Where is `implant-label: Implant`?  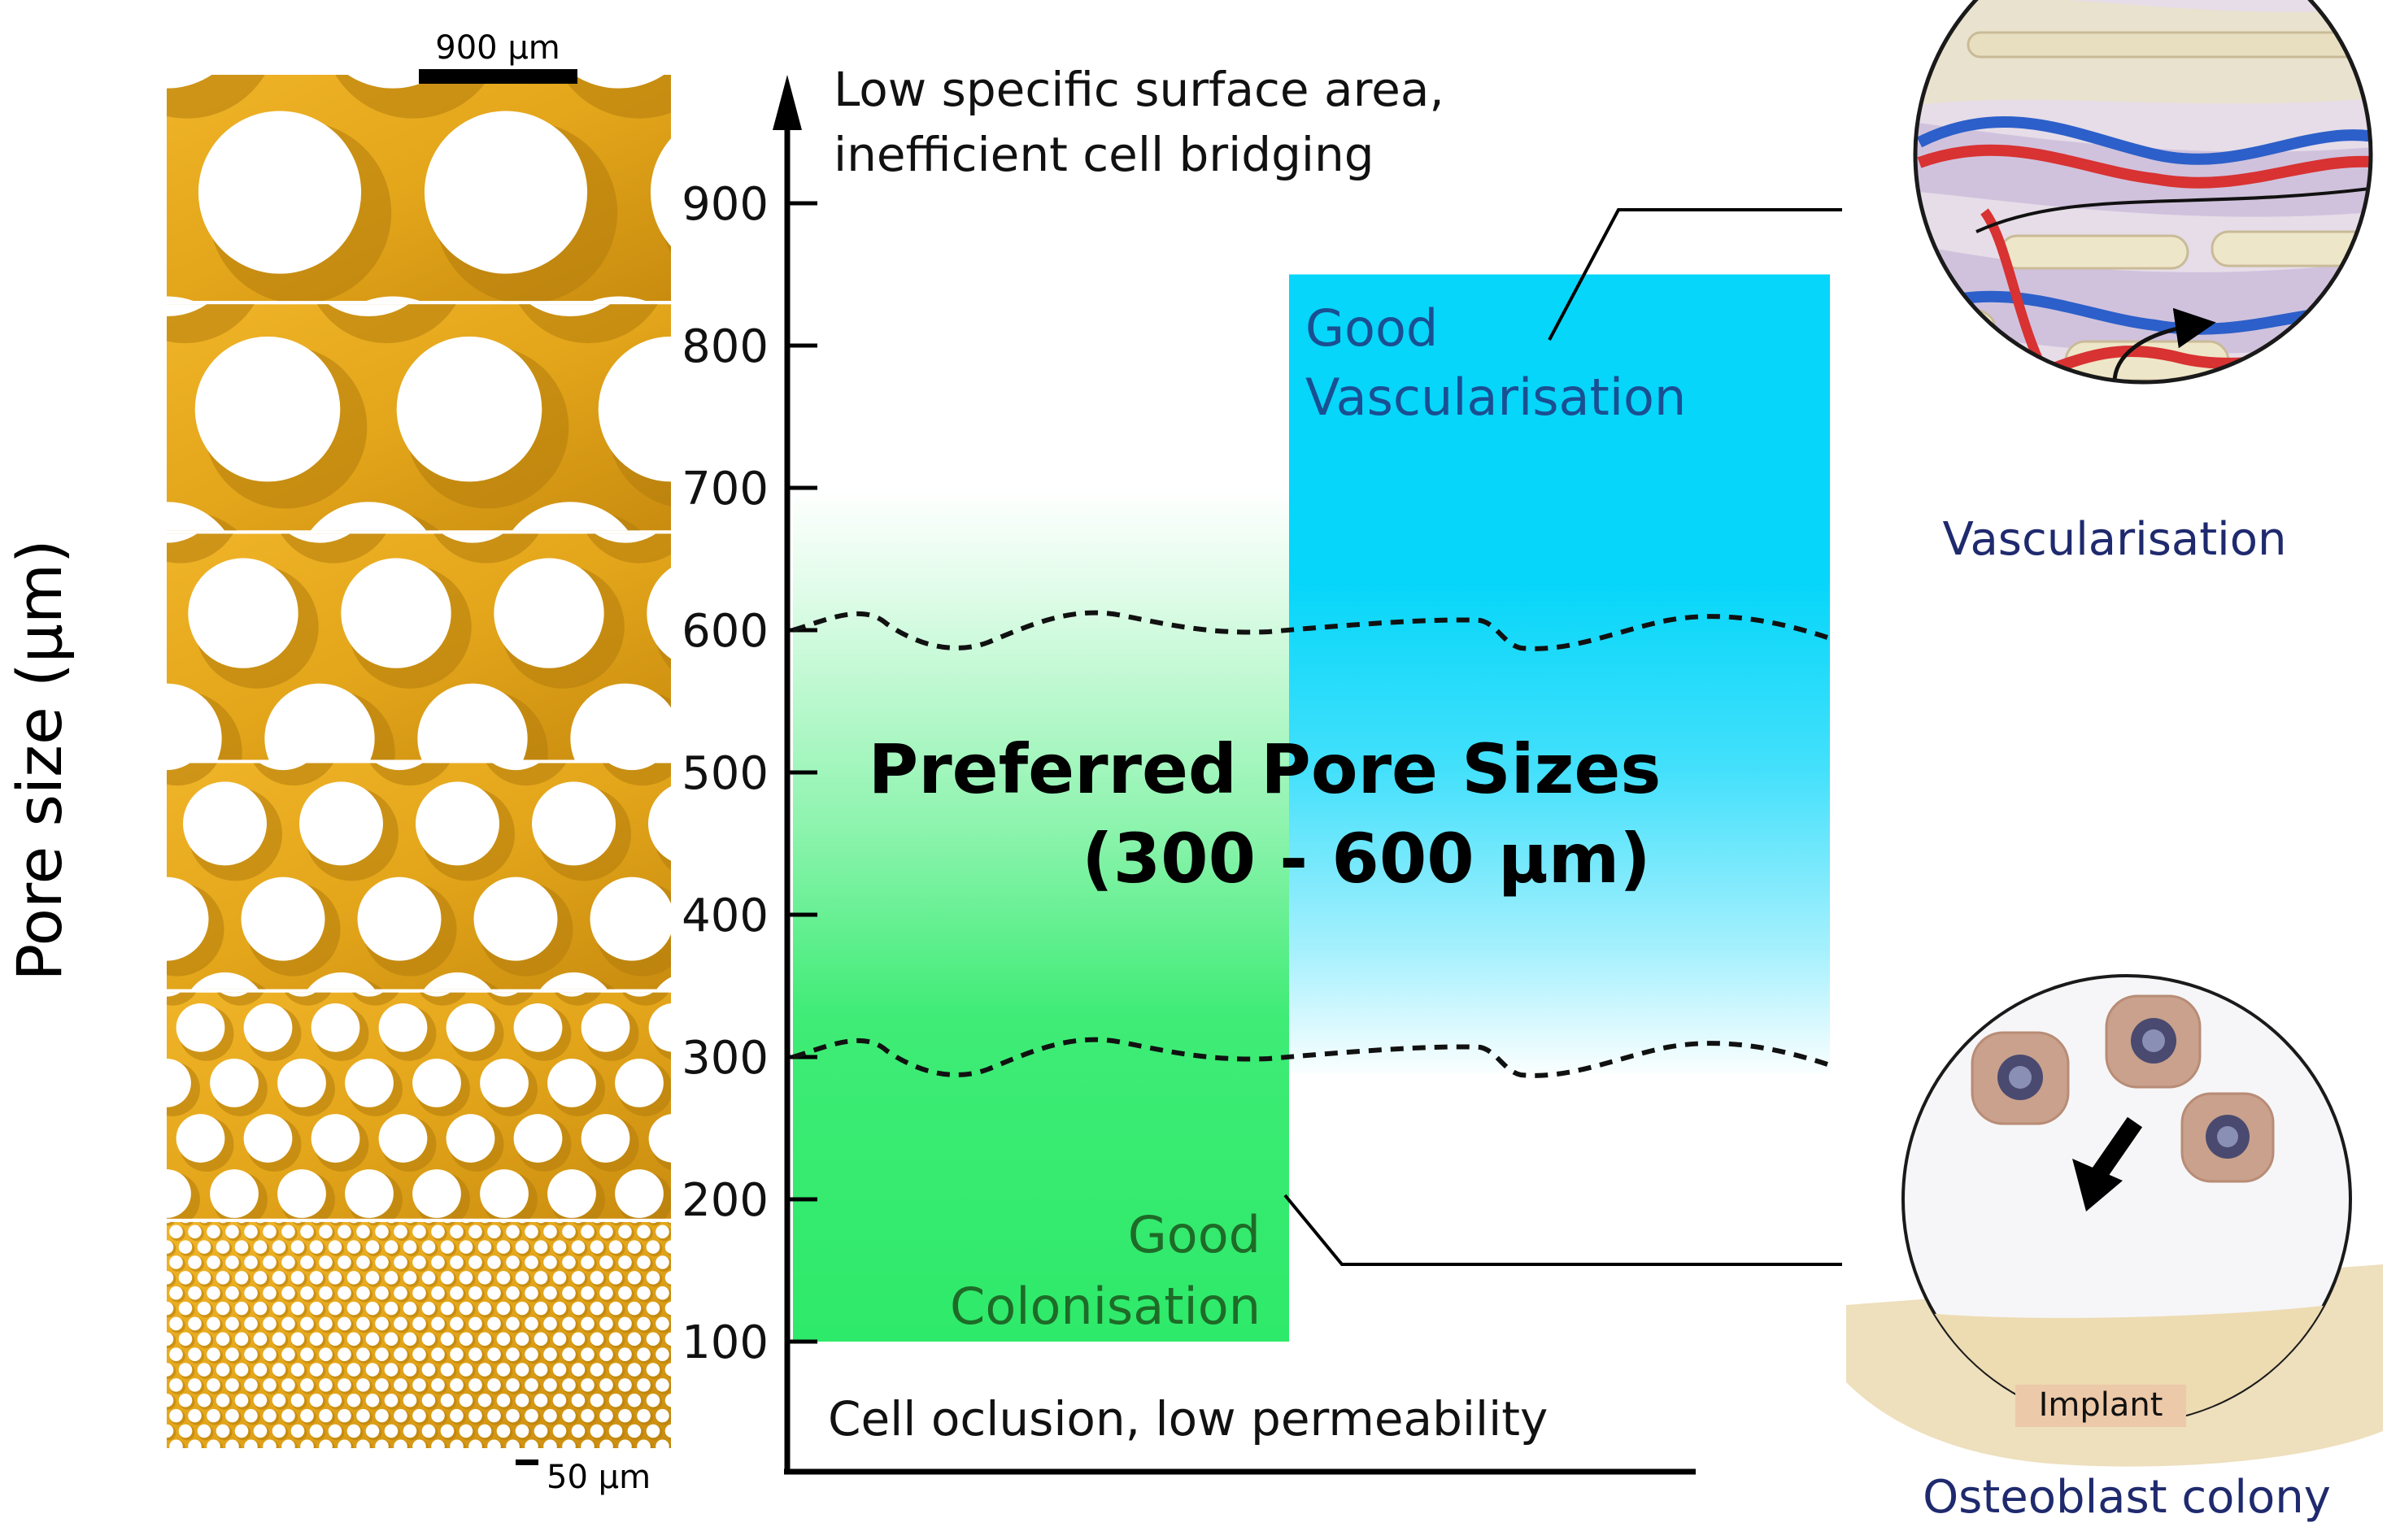
implant-label: Implant is located at coordinates (2101, 1405).